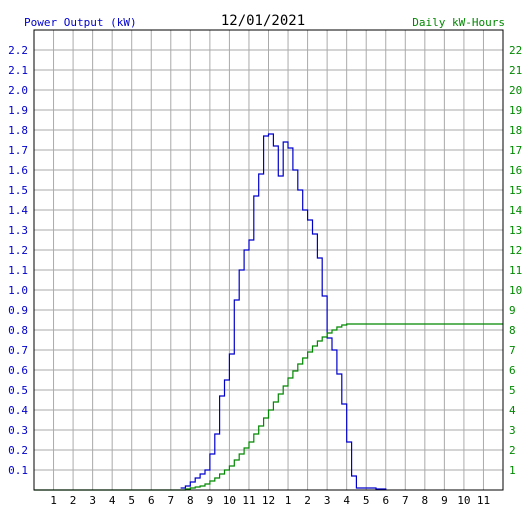 The height and width of the screenshot is (510, 527). What do you see at coordinates (512, 390) in the screenshot?
I see `right-tick-label: 5` at bounding box center [512, 390].